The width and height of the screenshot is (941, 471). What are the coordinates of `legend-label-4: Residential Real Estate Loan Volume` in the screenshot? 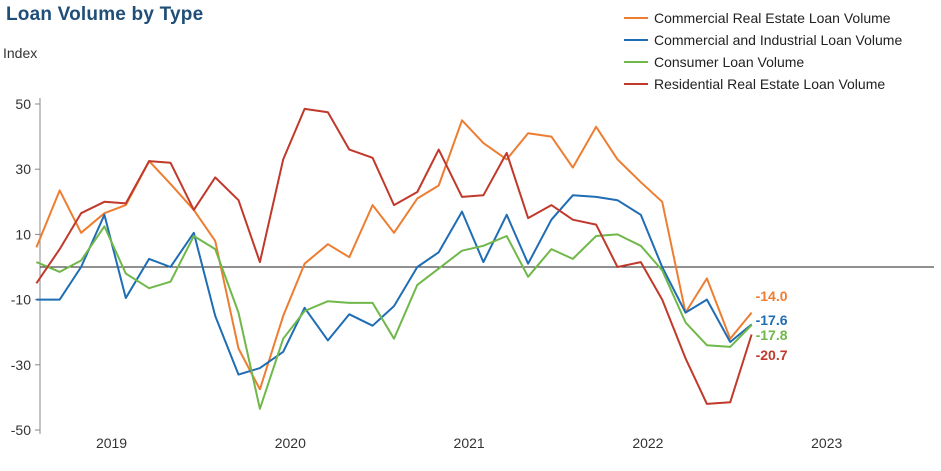 It's located at (769, 84).